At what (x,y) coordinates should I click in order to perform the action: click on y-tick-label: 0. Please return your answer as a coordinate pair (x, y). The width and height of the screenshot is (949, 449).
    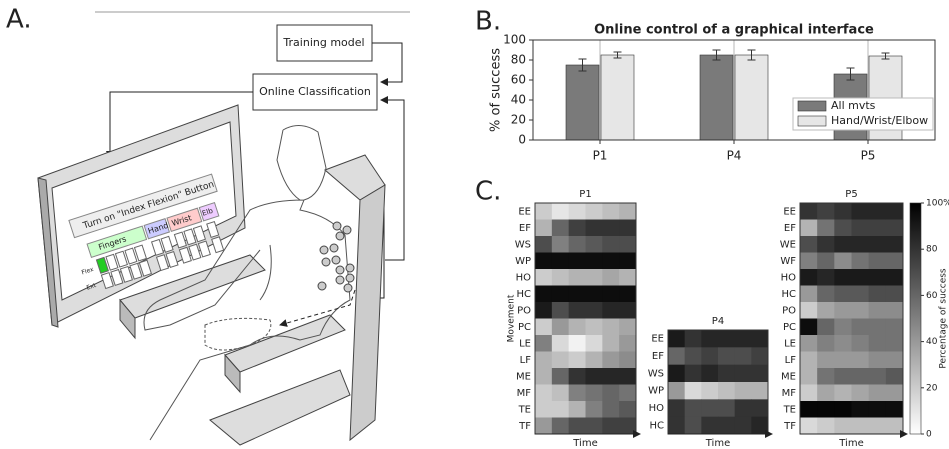
    Looking at the image, I should click on (522, 140).